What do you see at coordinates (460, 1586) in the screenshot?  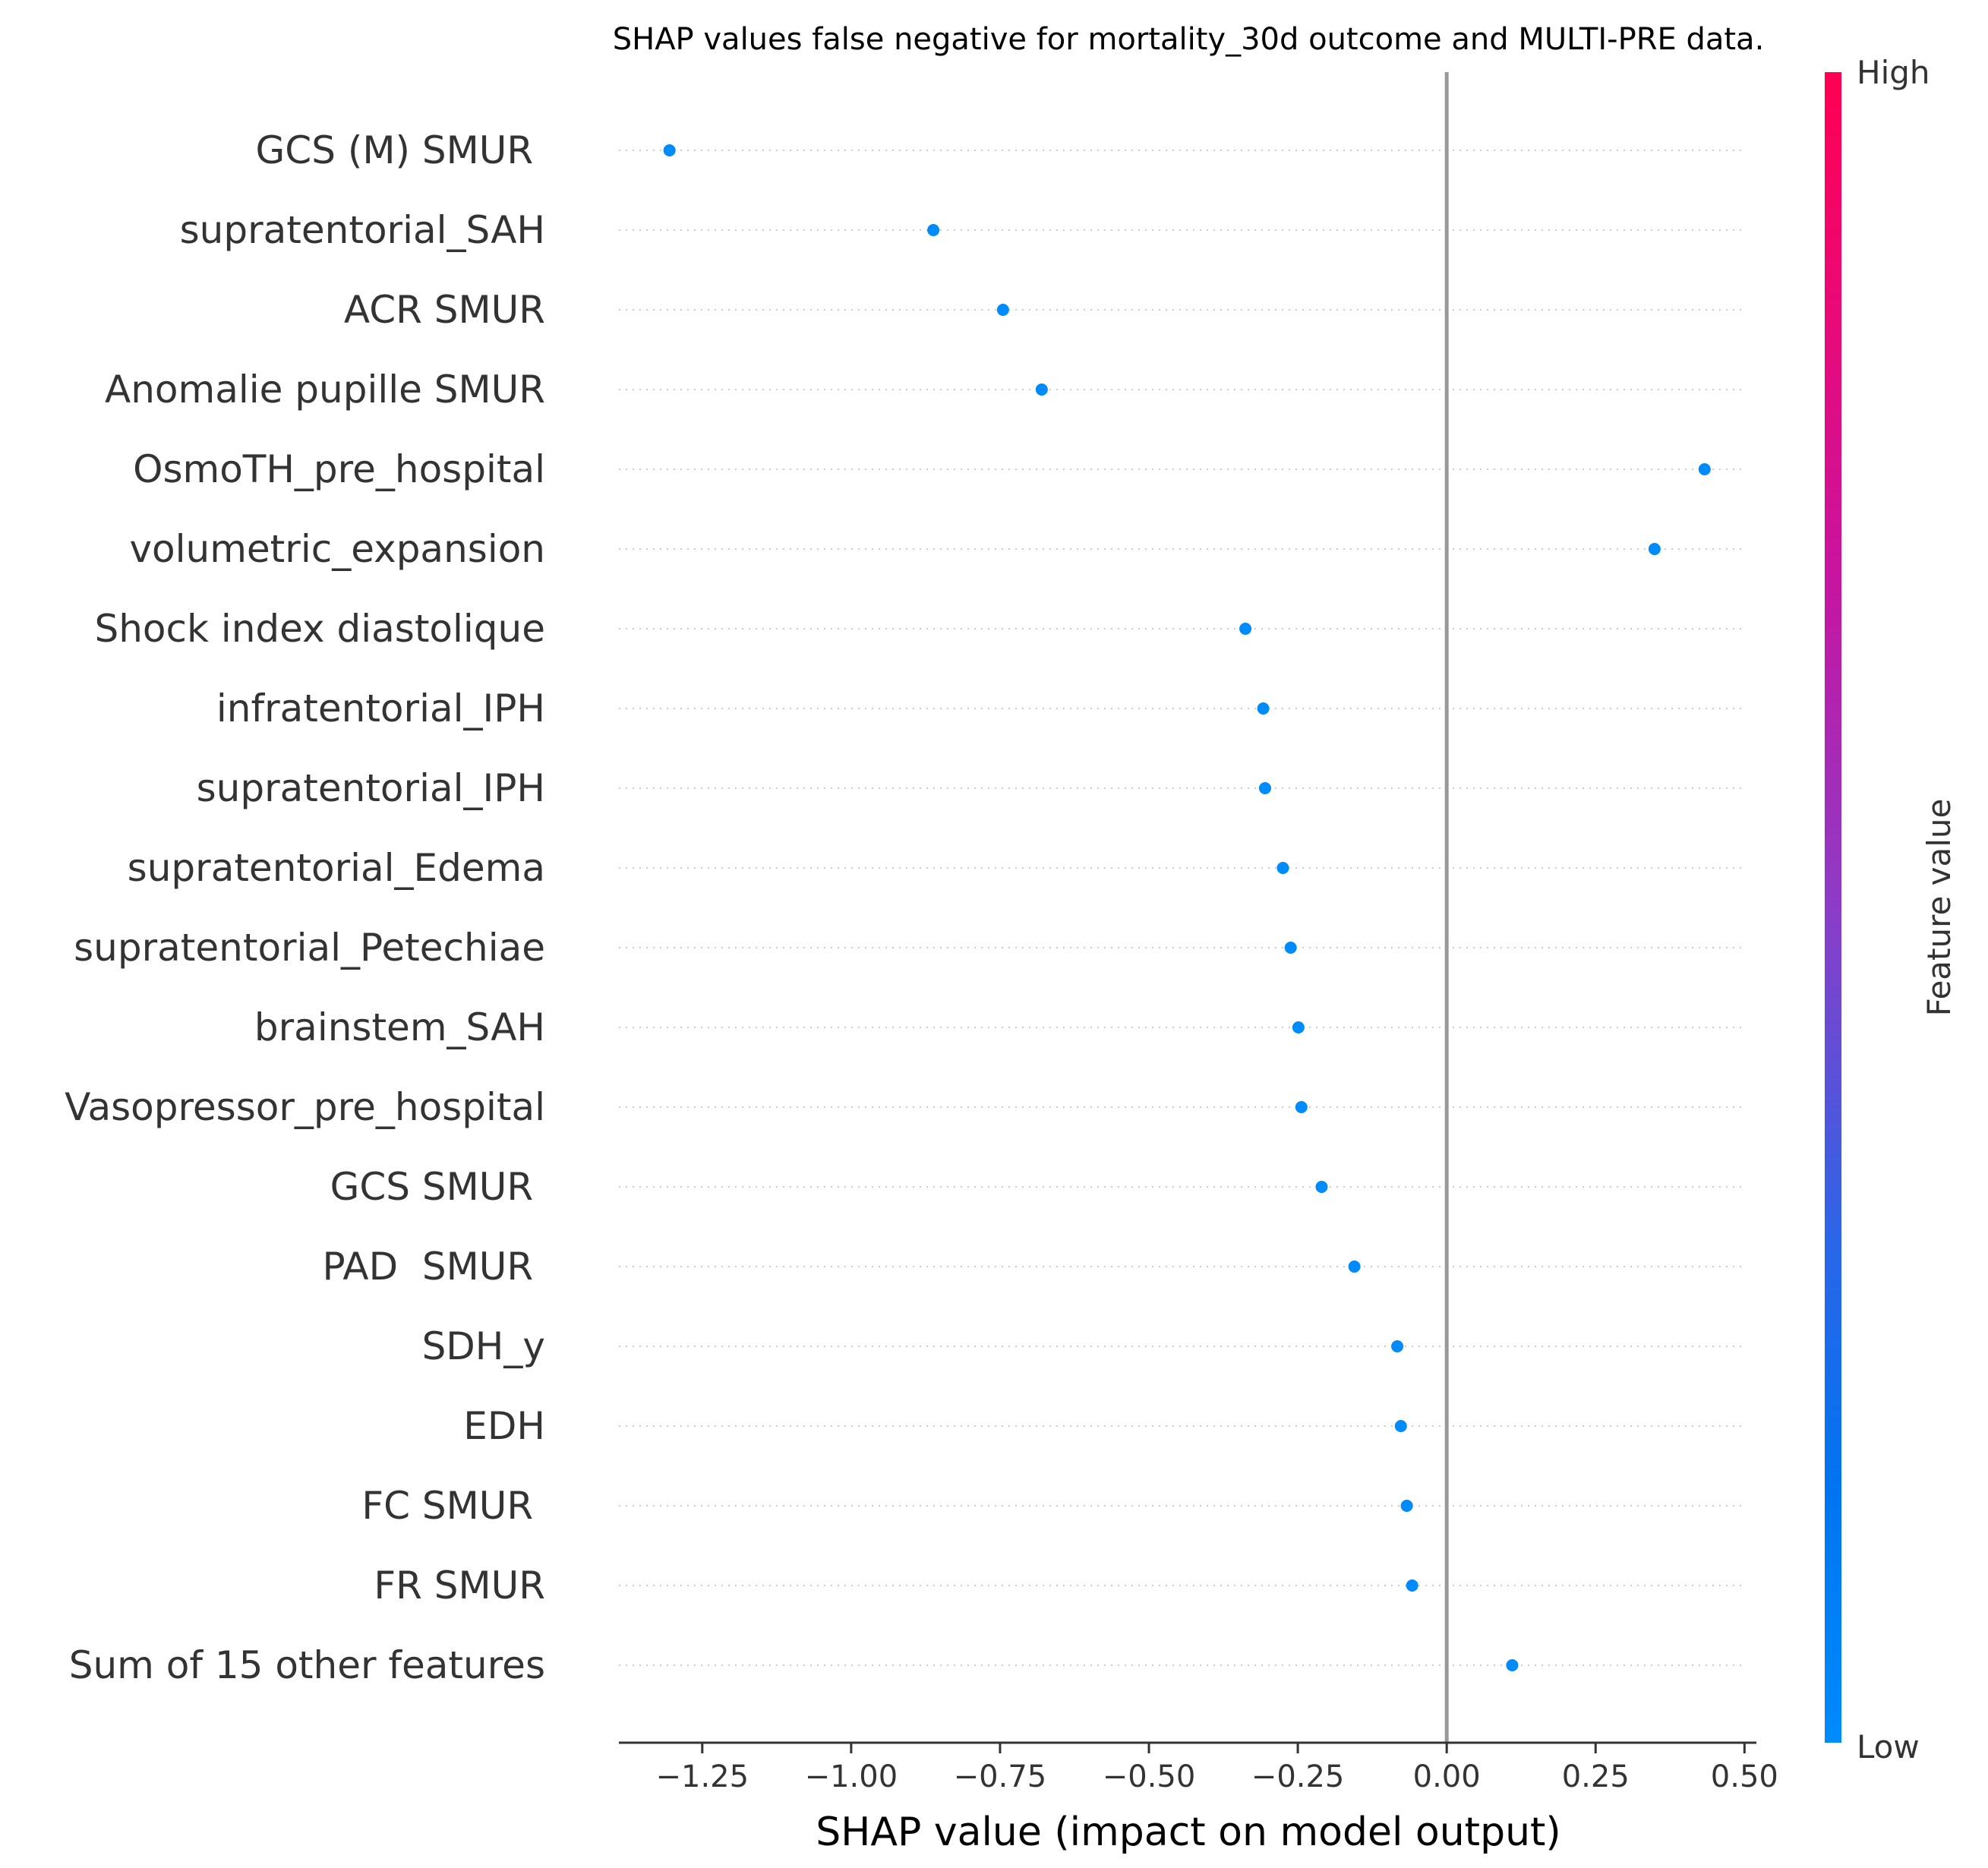 I see `feature-label: FR SMUR` at bounding box center [460, 1586].